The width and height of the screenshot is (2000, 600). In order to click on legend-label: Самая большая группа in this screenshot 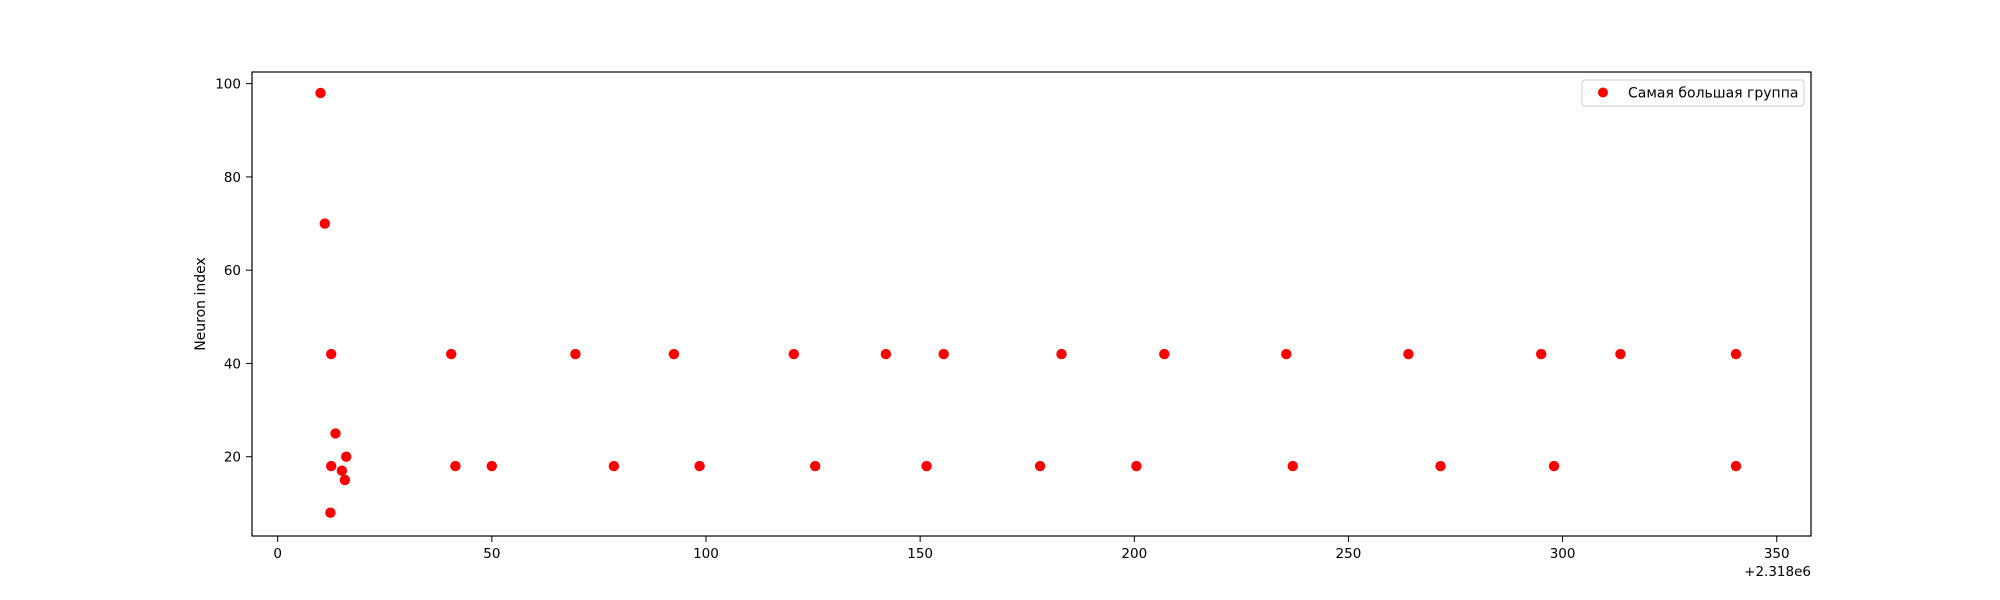, I will do `click(1713, 94)`.